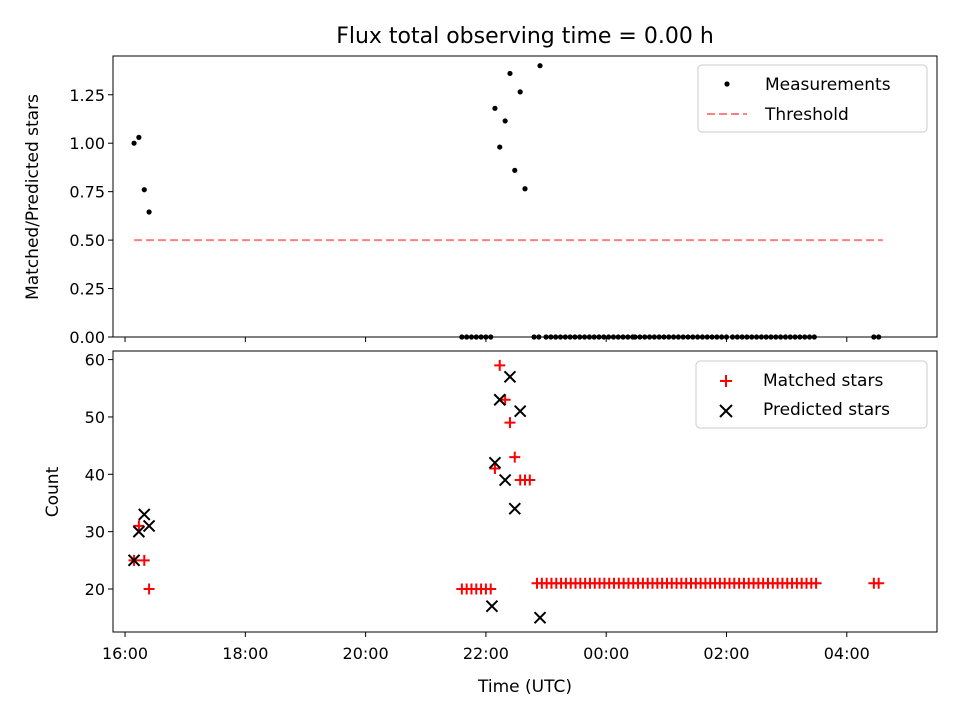 The height and width of the screenshot is (720, 960). I want to click on top-y-tick-label: 0.00, so click(87, 337).